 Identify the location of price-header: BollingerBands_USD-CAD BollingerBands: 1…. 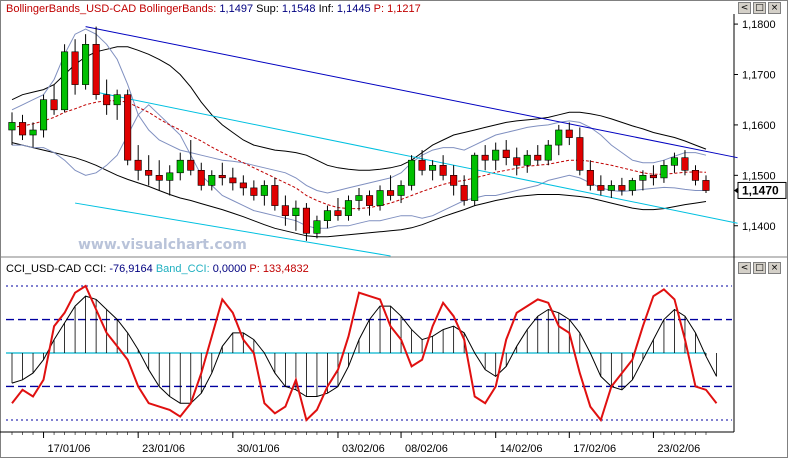
(213, 9).